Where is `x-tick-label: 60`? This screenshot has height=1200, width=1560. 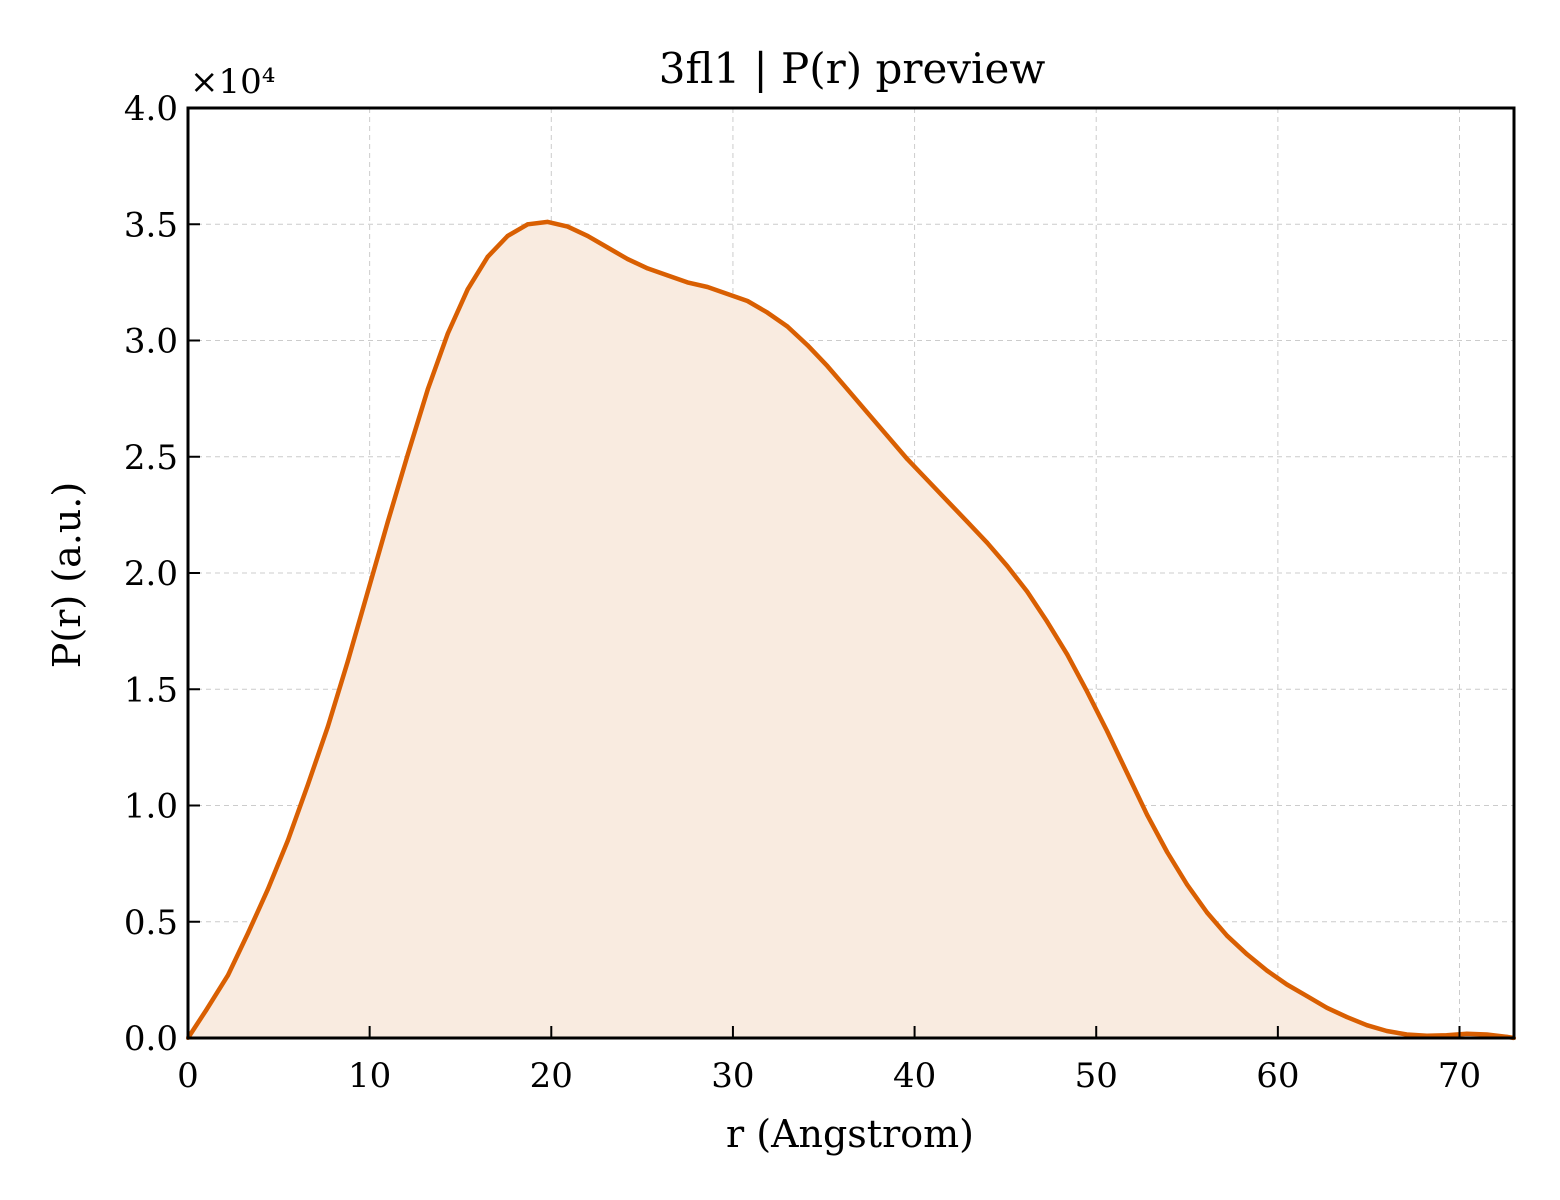 x-tick-label: 60 is located at coordinates (1277, 1076).